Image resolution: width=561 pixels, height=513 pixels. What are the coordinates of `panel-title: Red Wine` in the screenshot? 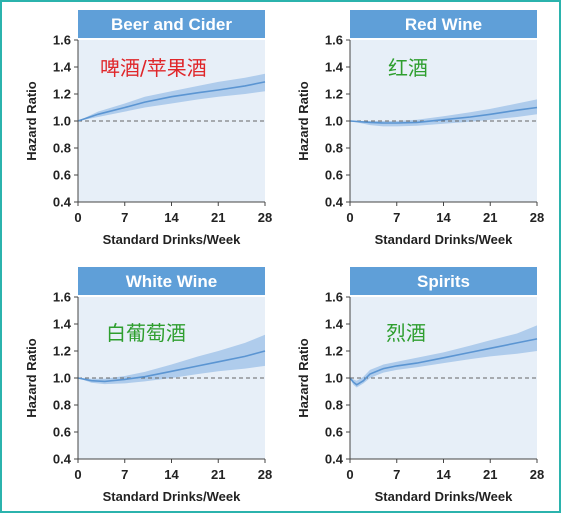 It's located at (443, 24).